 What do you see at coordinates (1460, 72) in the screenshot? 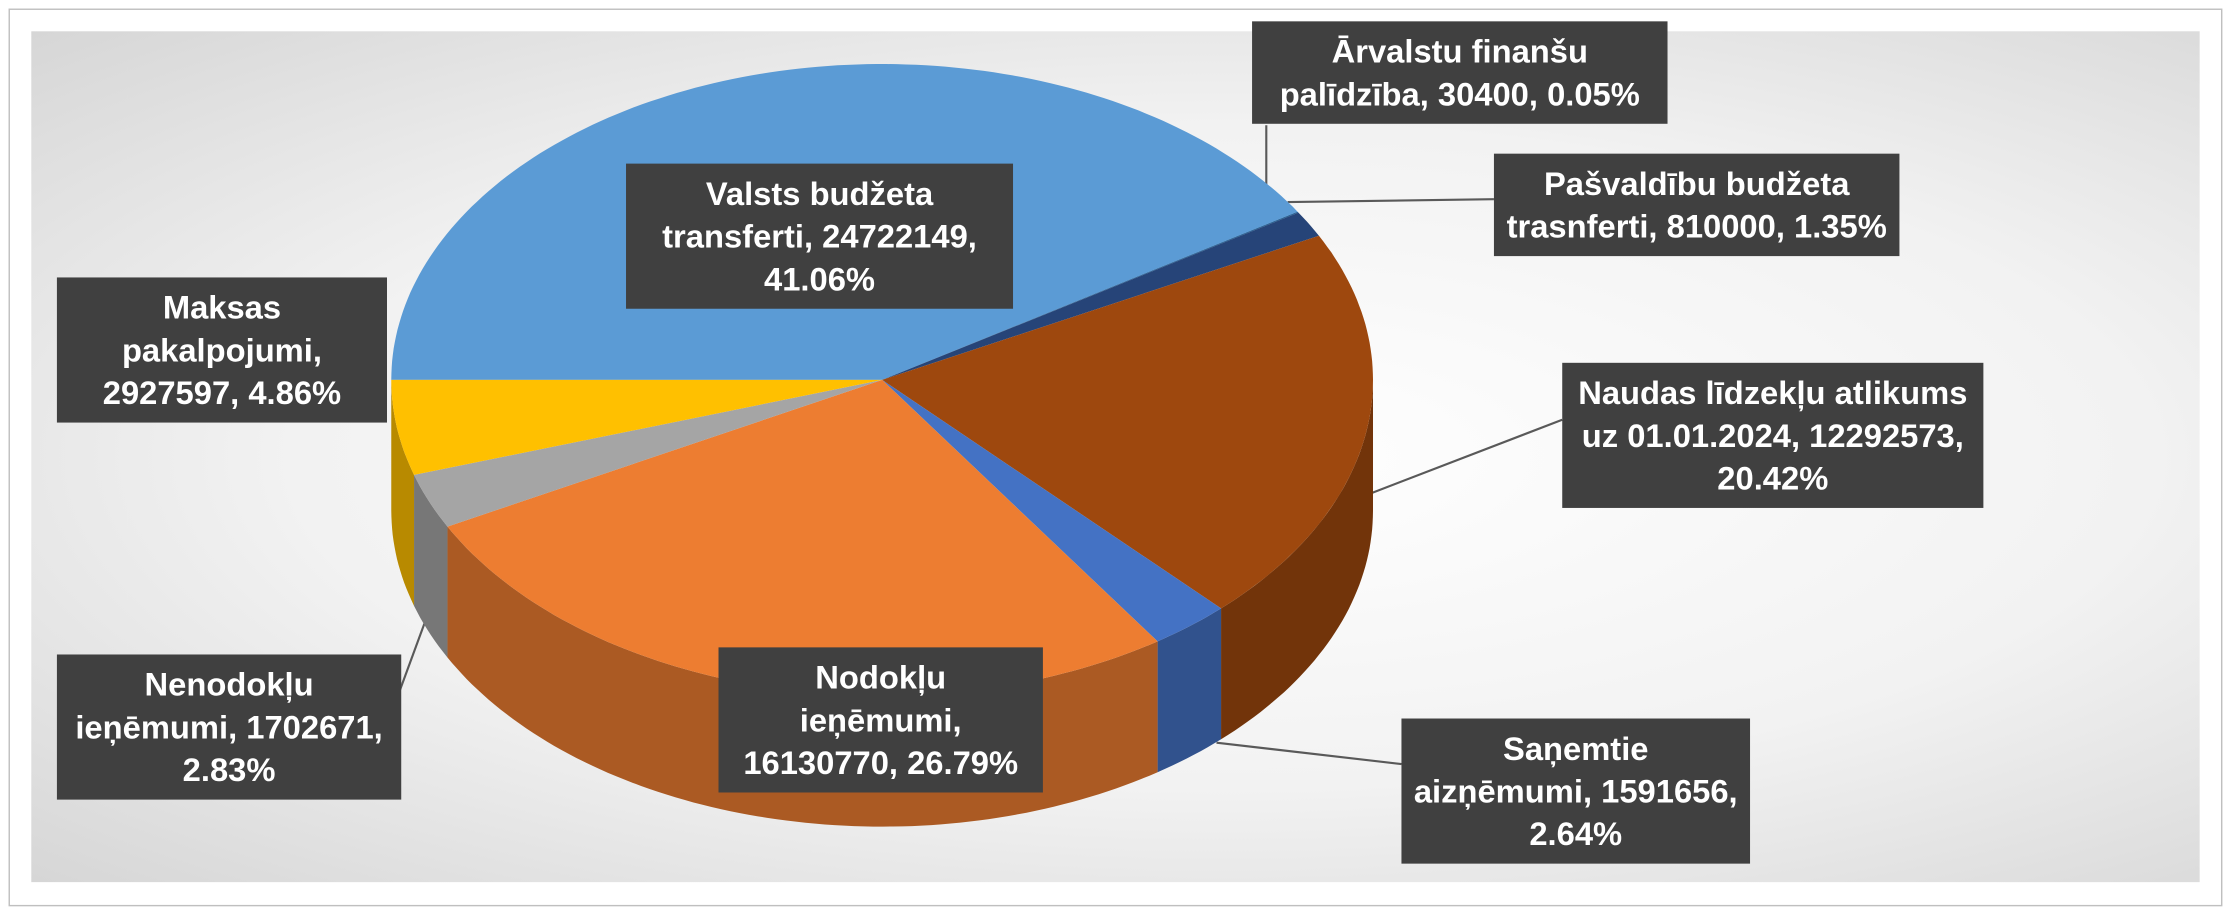
I see `data-label: Ārvalstu finanšu palīdzība, 30400, 0.05%` at bounding box center [1460, 72].